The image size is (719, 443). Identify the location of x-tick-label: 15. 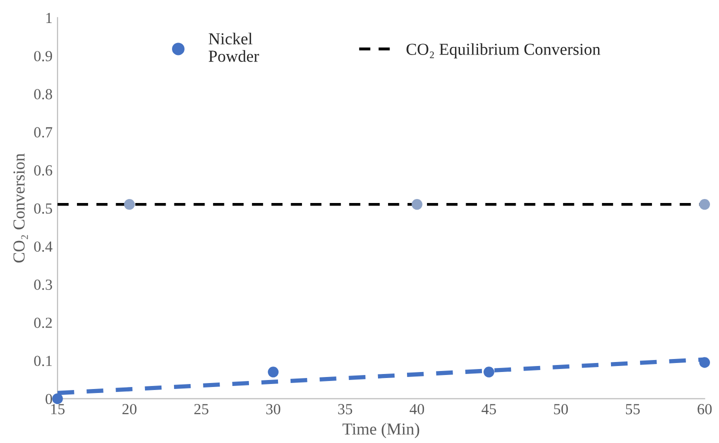
(58, 409).